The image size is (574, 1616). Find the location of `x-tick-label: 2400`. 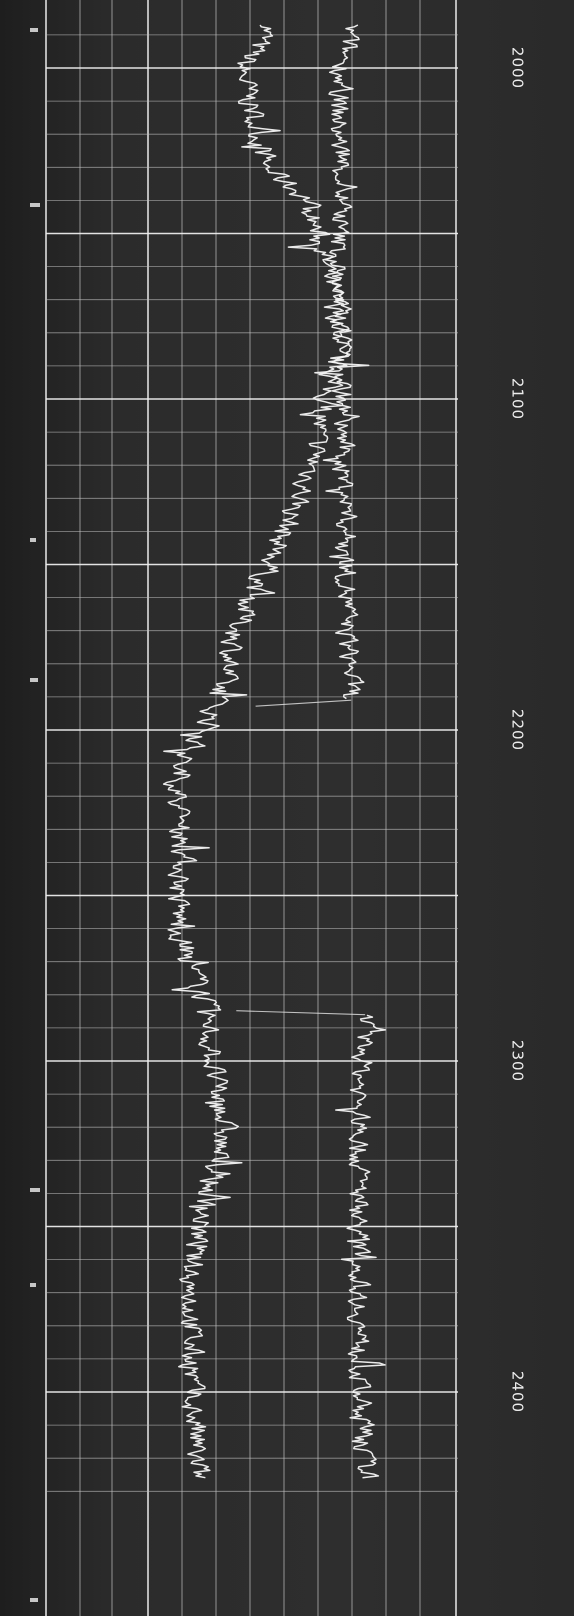

x-tick-label: 2400 is located at coordinates (518, 1392).